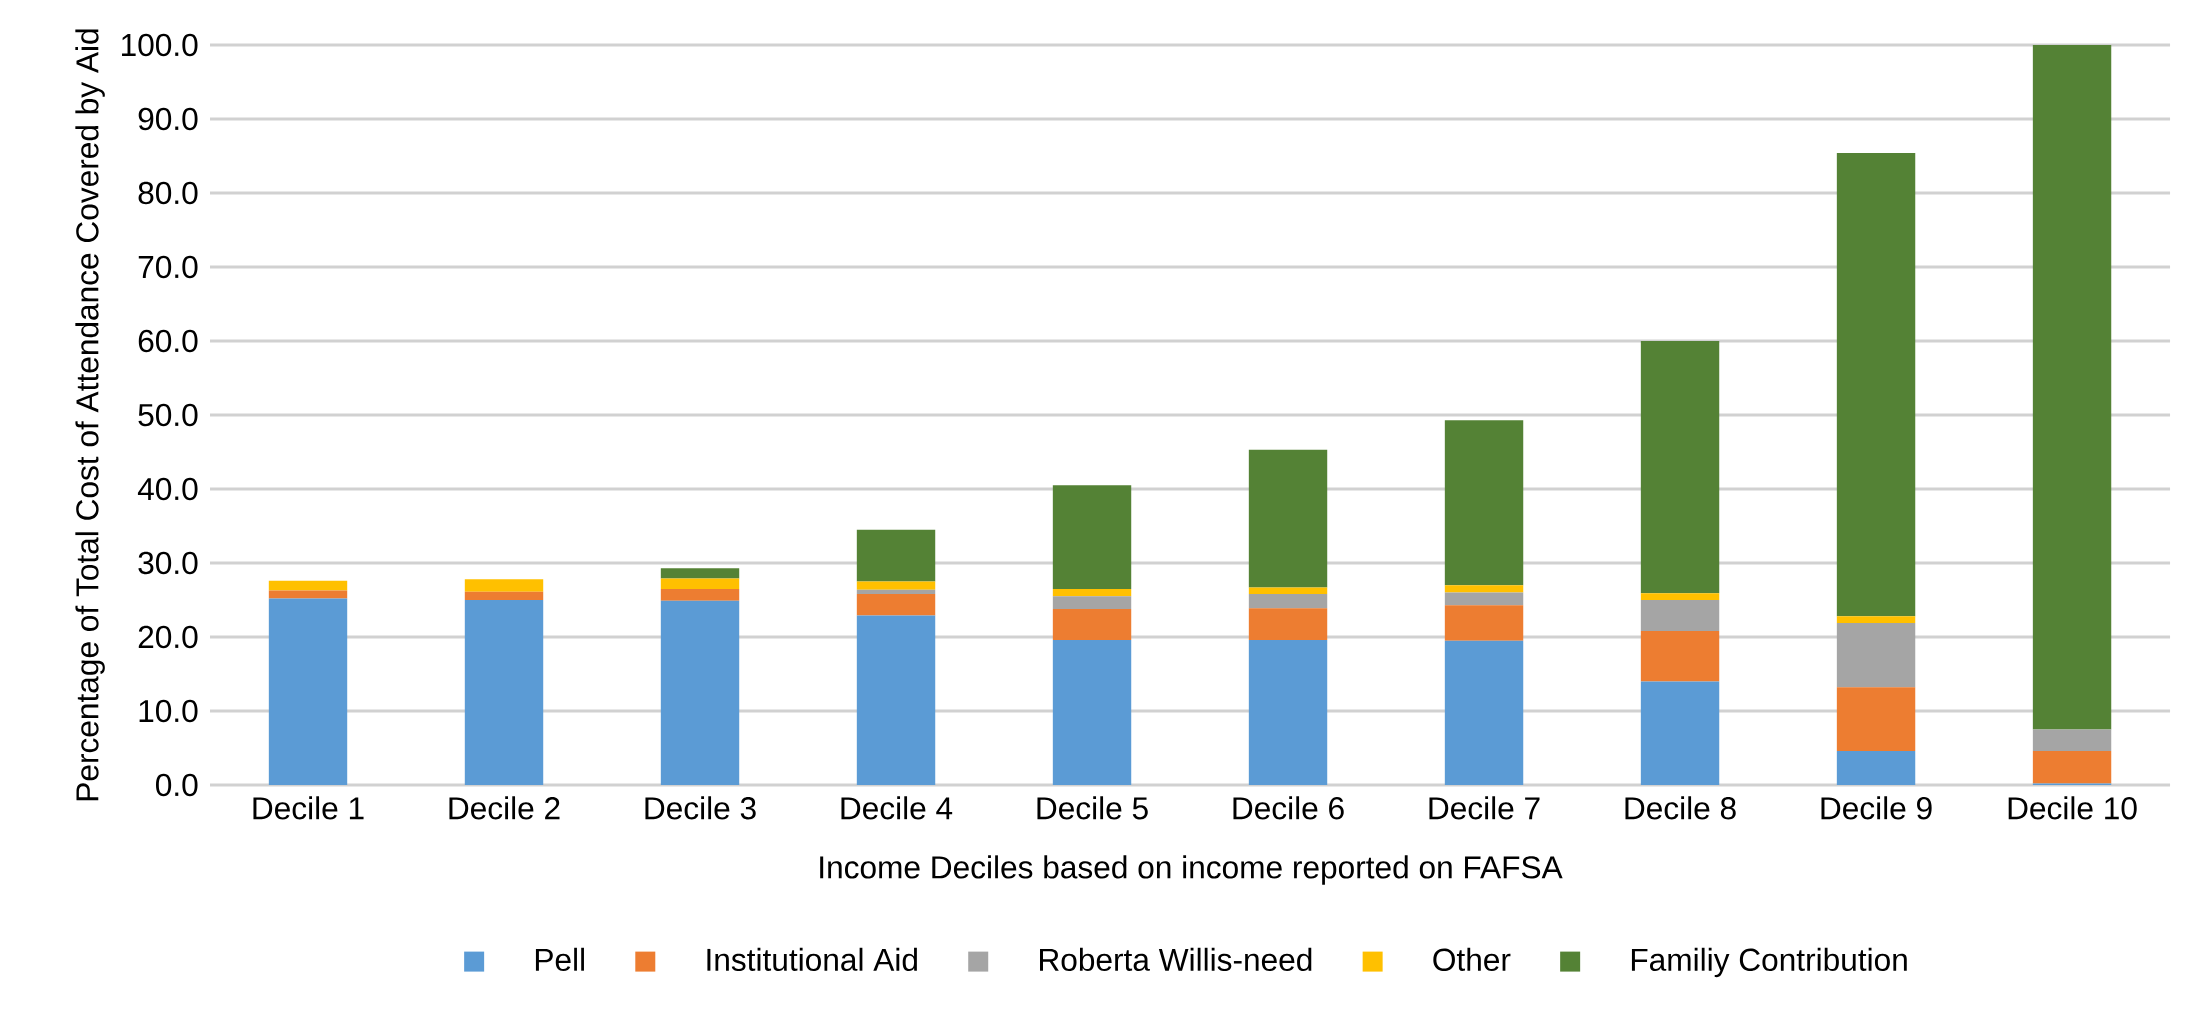  Describe the element at coordinates (168, 119) in the screenshot. I see `y-tick-label: 90.0` at that location.